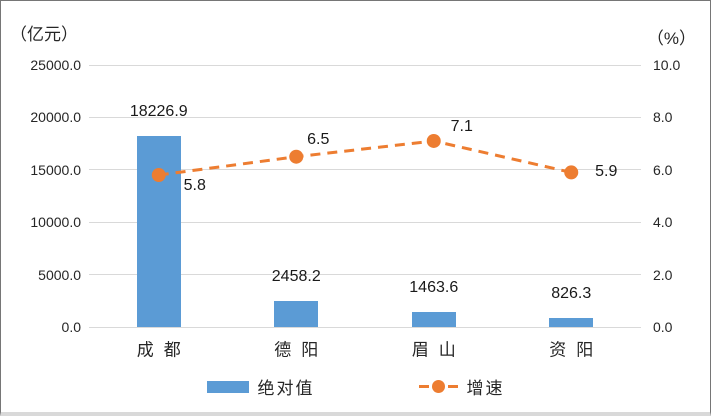  What do you see at coordinates (663, 169) in the screenshot?
I see `right-axis-tick-label: 6.0` at bounding box center [663, 169].